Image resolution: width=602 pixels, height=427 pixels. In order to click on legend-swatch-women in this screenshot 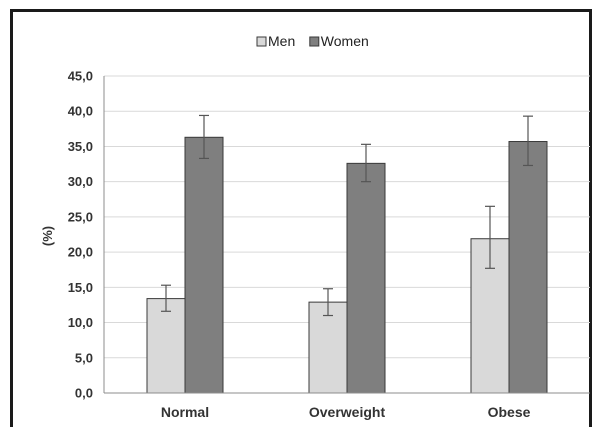, I will do `click(314, 41)`.